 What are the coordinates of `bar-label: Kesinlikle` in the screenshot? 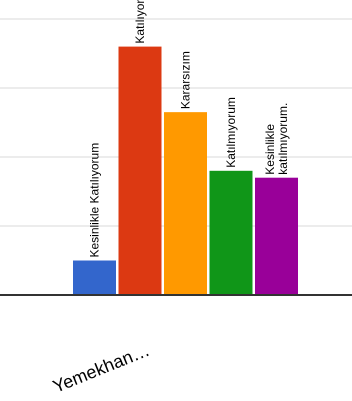 It's located at (270, 149).